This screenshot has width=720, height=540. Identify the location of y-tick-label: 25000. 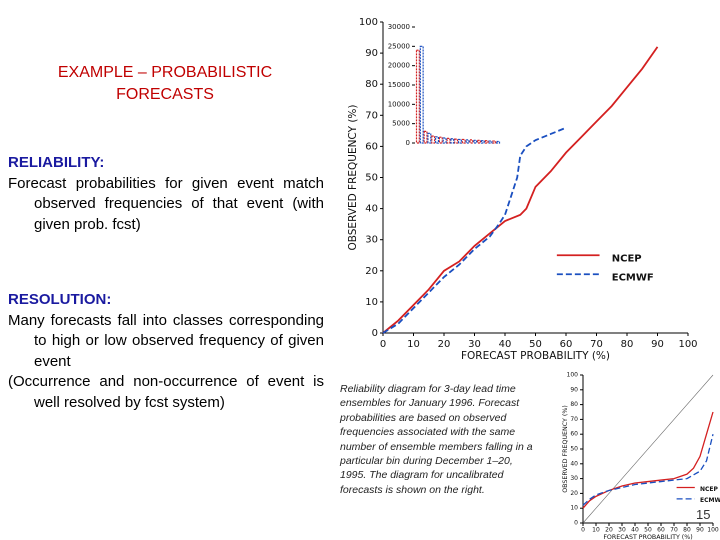
(399, 46).